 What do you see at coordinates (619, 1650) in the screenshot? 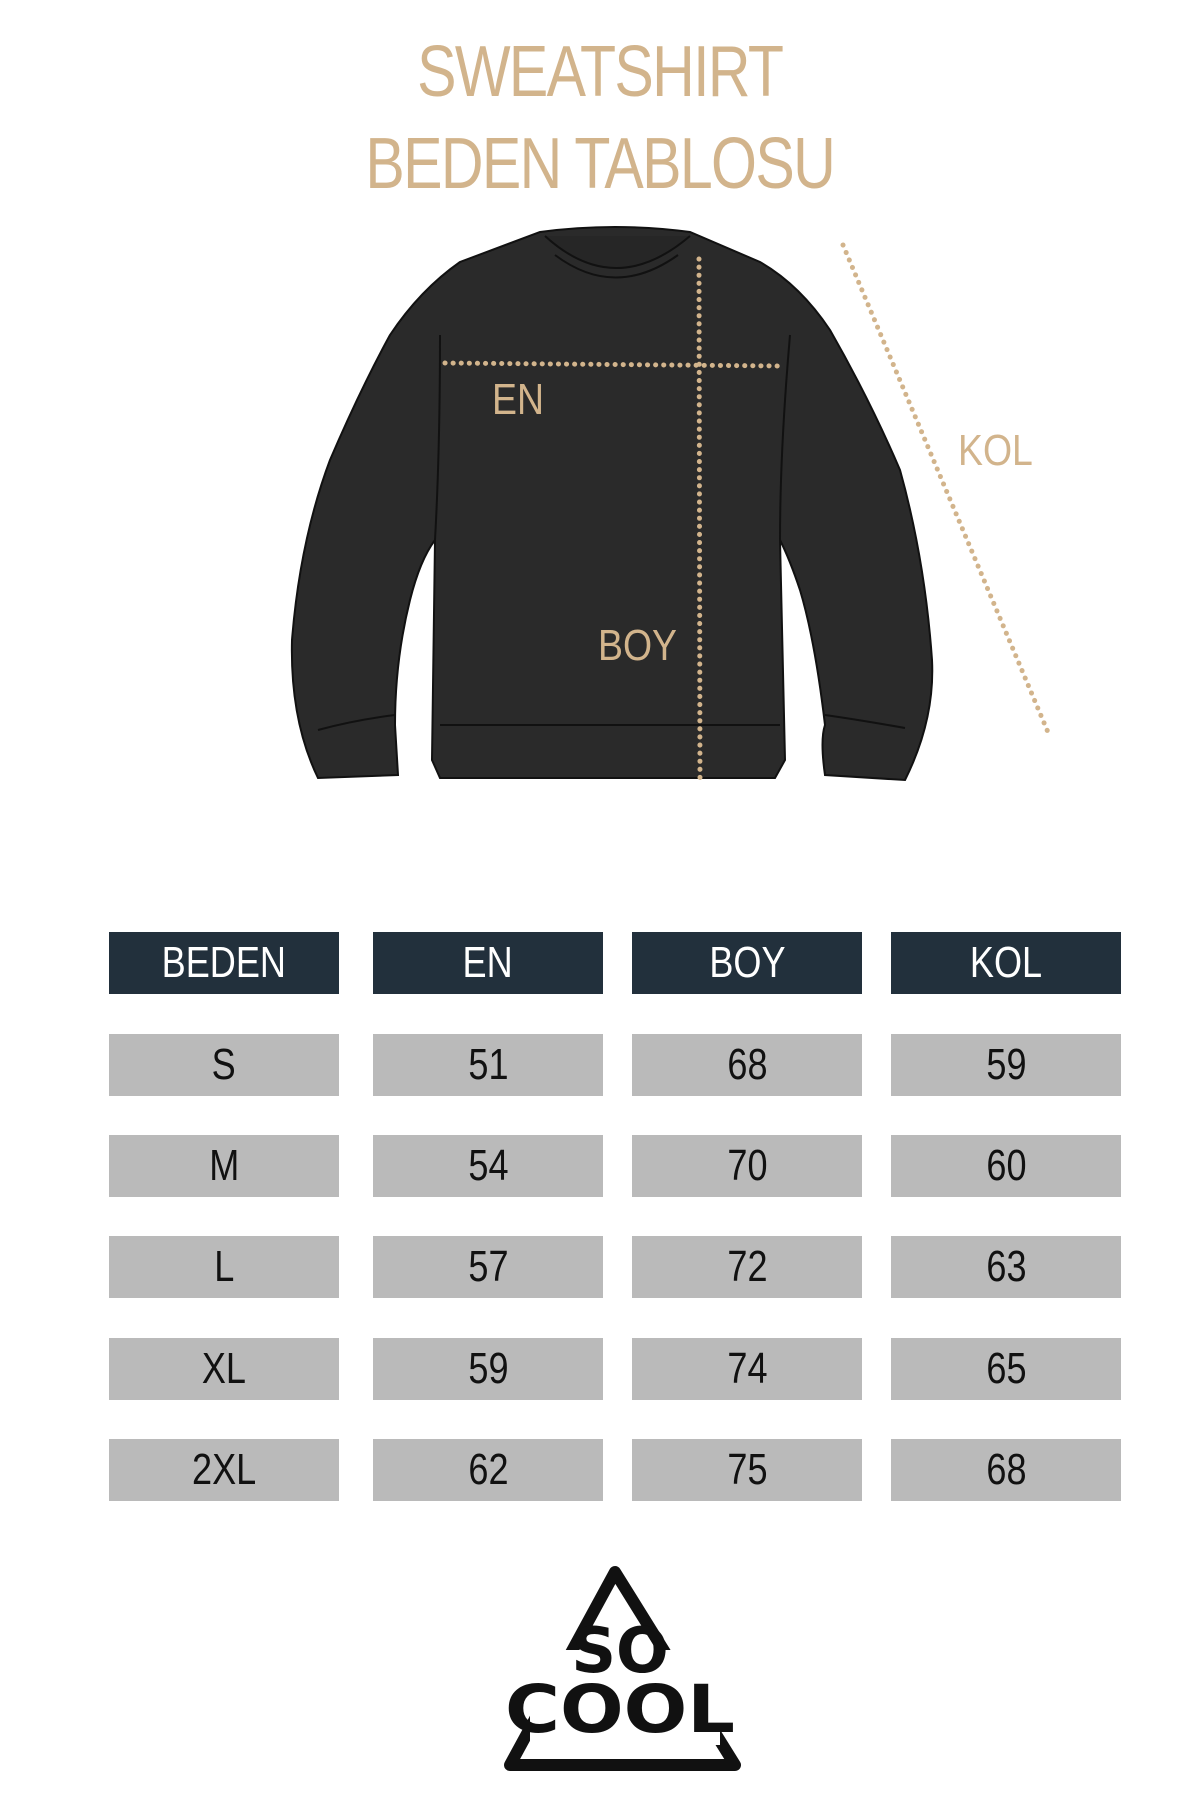
I see `svg-text: SO` at bounding box center [619, 1650].